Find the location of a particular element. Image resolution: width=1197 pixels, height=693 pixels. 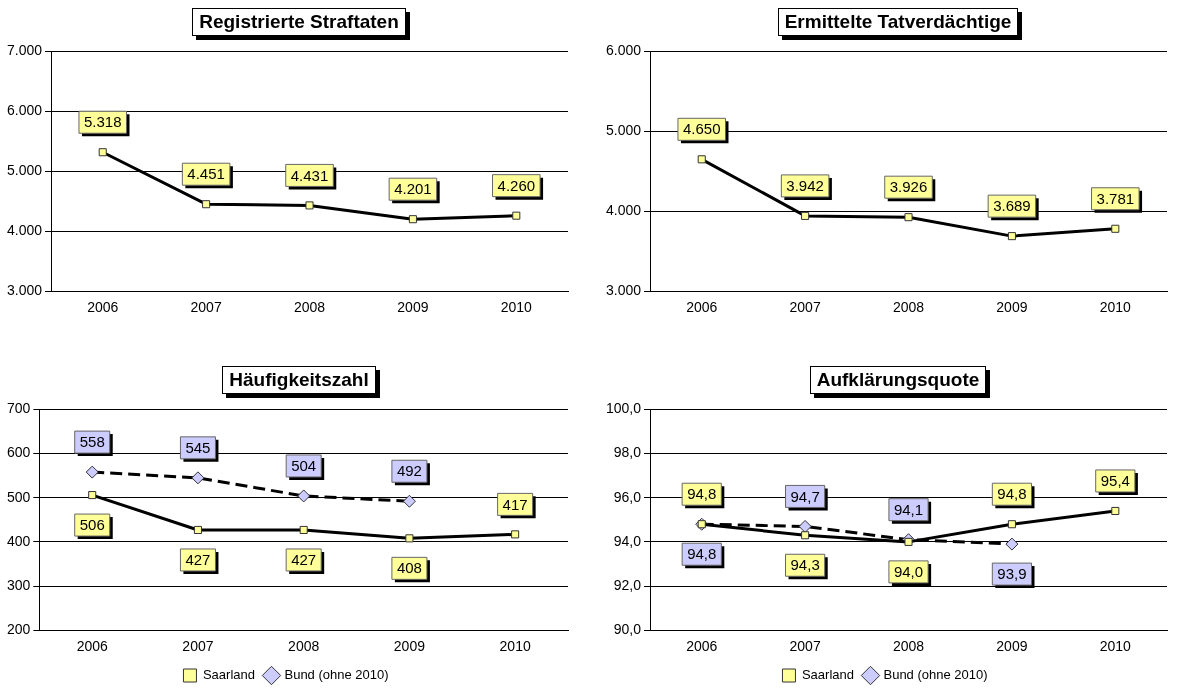

y-tick-label: 200 is located at coordinates (19, 629).